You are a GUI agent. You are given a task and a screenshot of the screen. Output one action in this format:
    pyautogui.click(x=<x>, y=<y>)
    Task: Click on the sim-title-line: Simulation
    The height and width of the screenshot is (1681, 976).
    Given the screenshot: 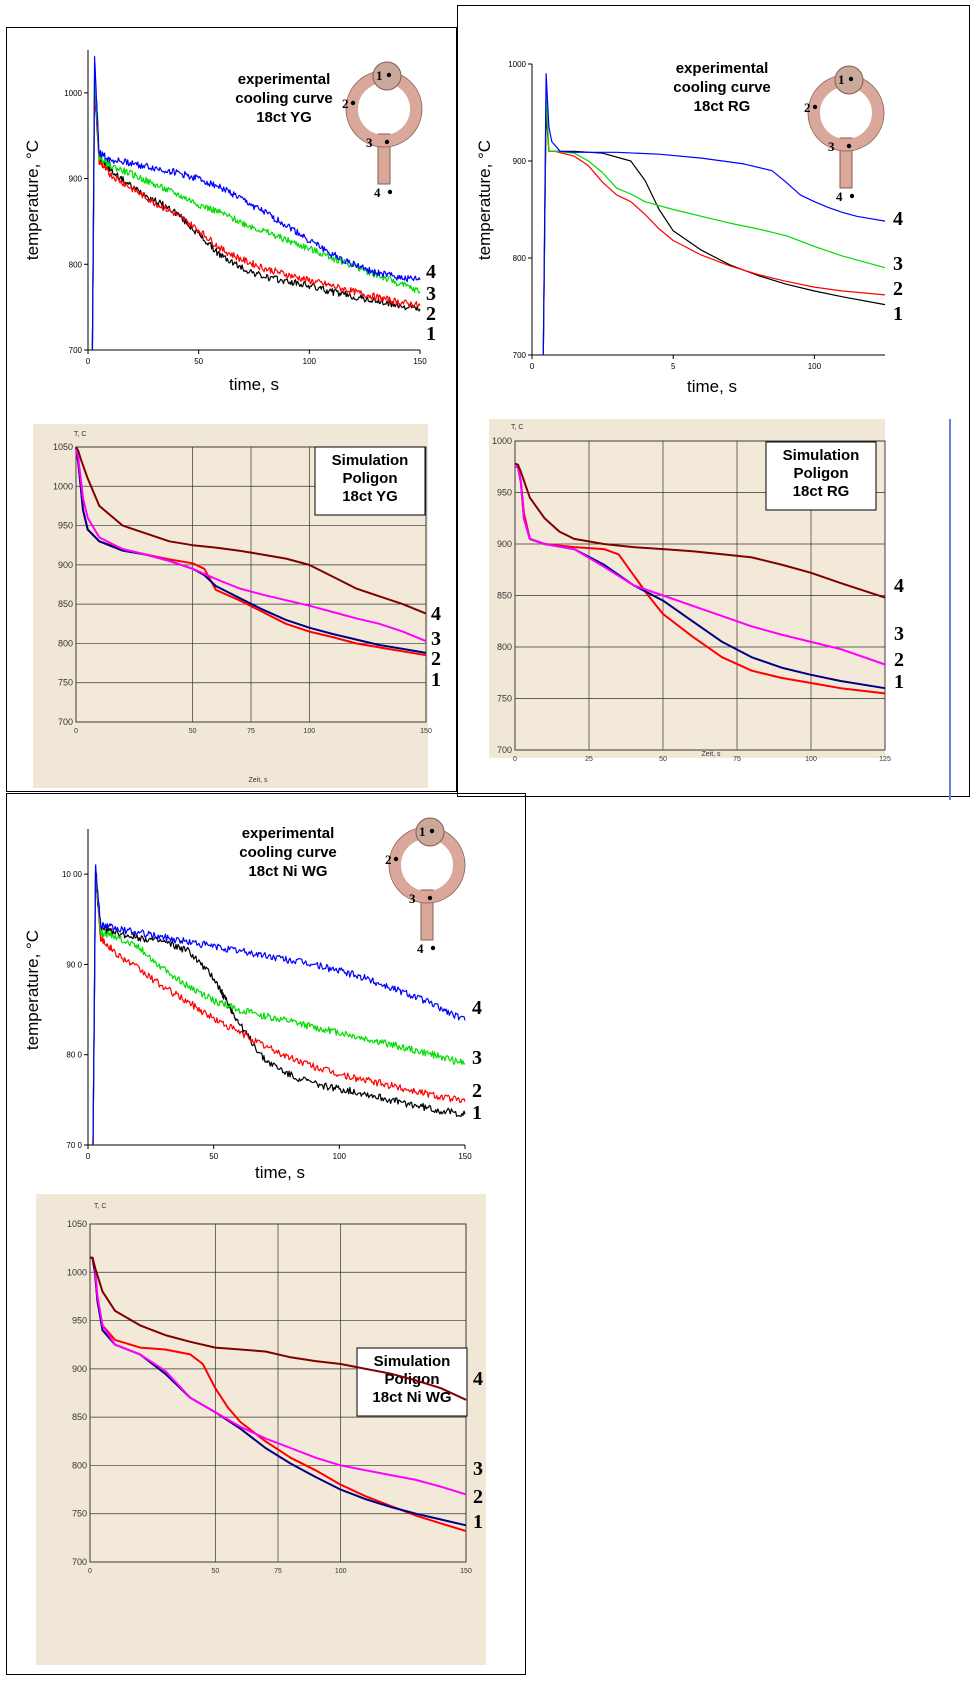 What is the action you would take?
    pyautogui.click(x=412, y=1361)
    